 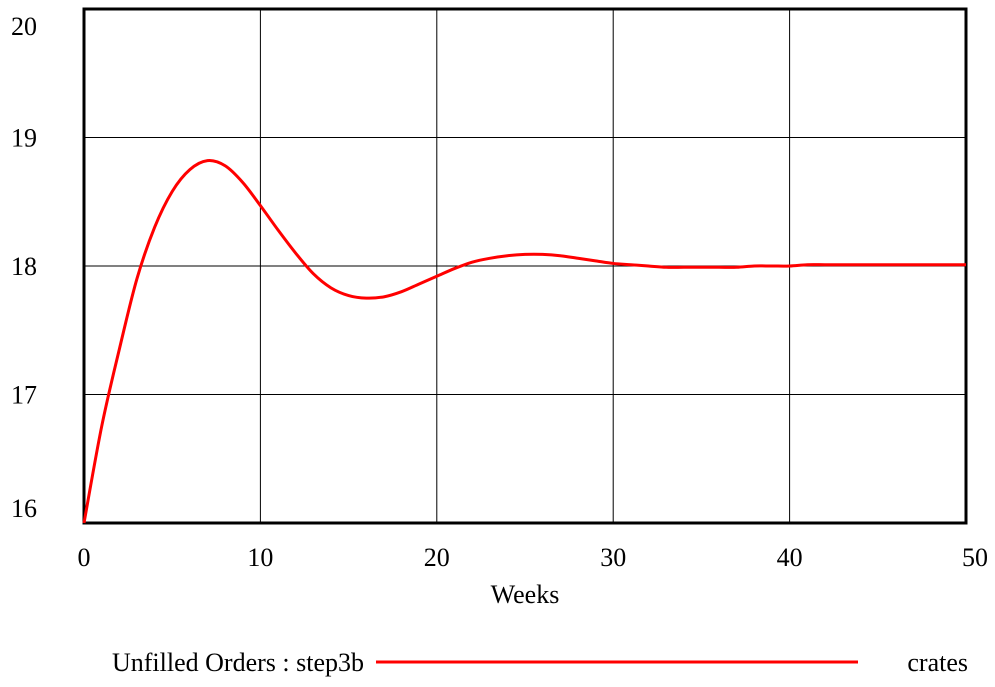 What do you see at coordinates (937, 662) in the screenshot?
I see `legend-unit: crates` at bounding box center [937, 662].